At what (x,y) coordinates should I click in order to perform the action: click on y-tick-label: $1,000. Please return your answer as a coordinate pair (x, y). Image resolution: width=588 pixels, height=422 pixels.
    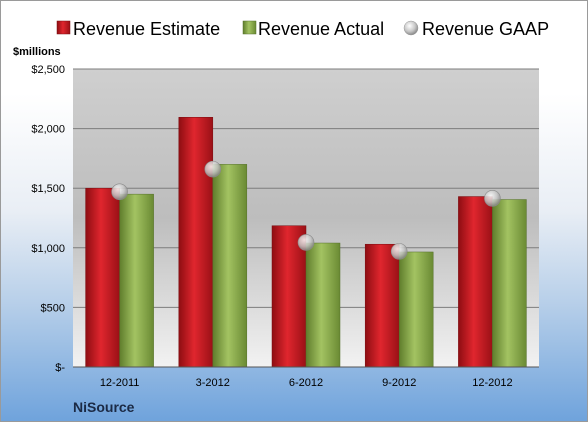
    Looking at the image, I should click on (48, 249).